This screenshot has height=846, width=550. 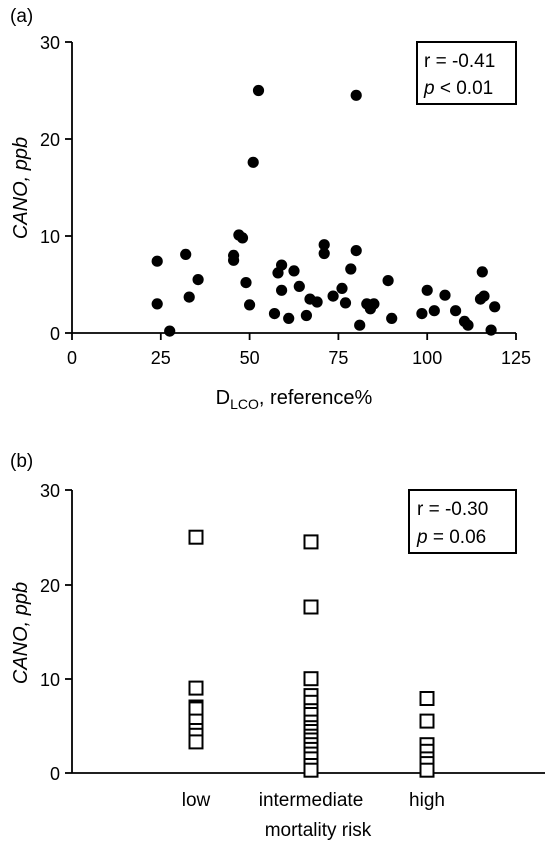 I want to click on panel-a-x-tick-label-125: 125, so click(x=516, y=358).